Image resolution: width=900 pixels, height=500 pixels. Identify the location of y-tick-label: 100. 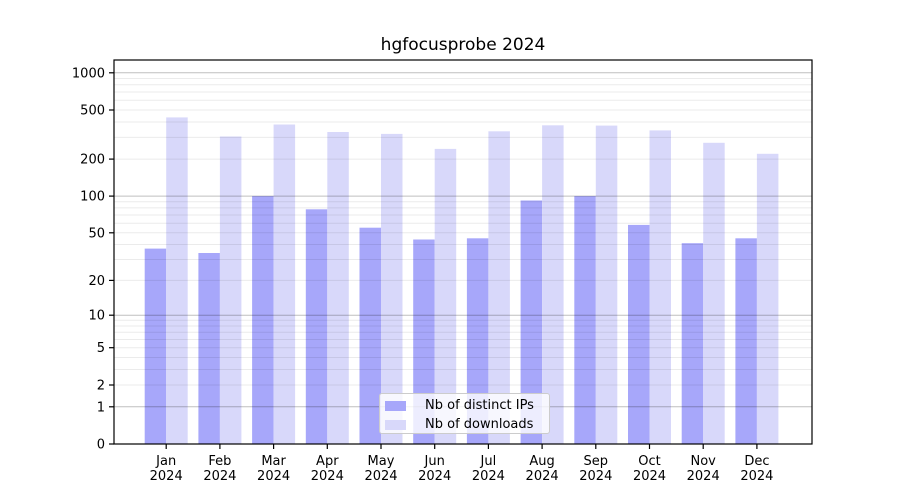
(92, 197).